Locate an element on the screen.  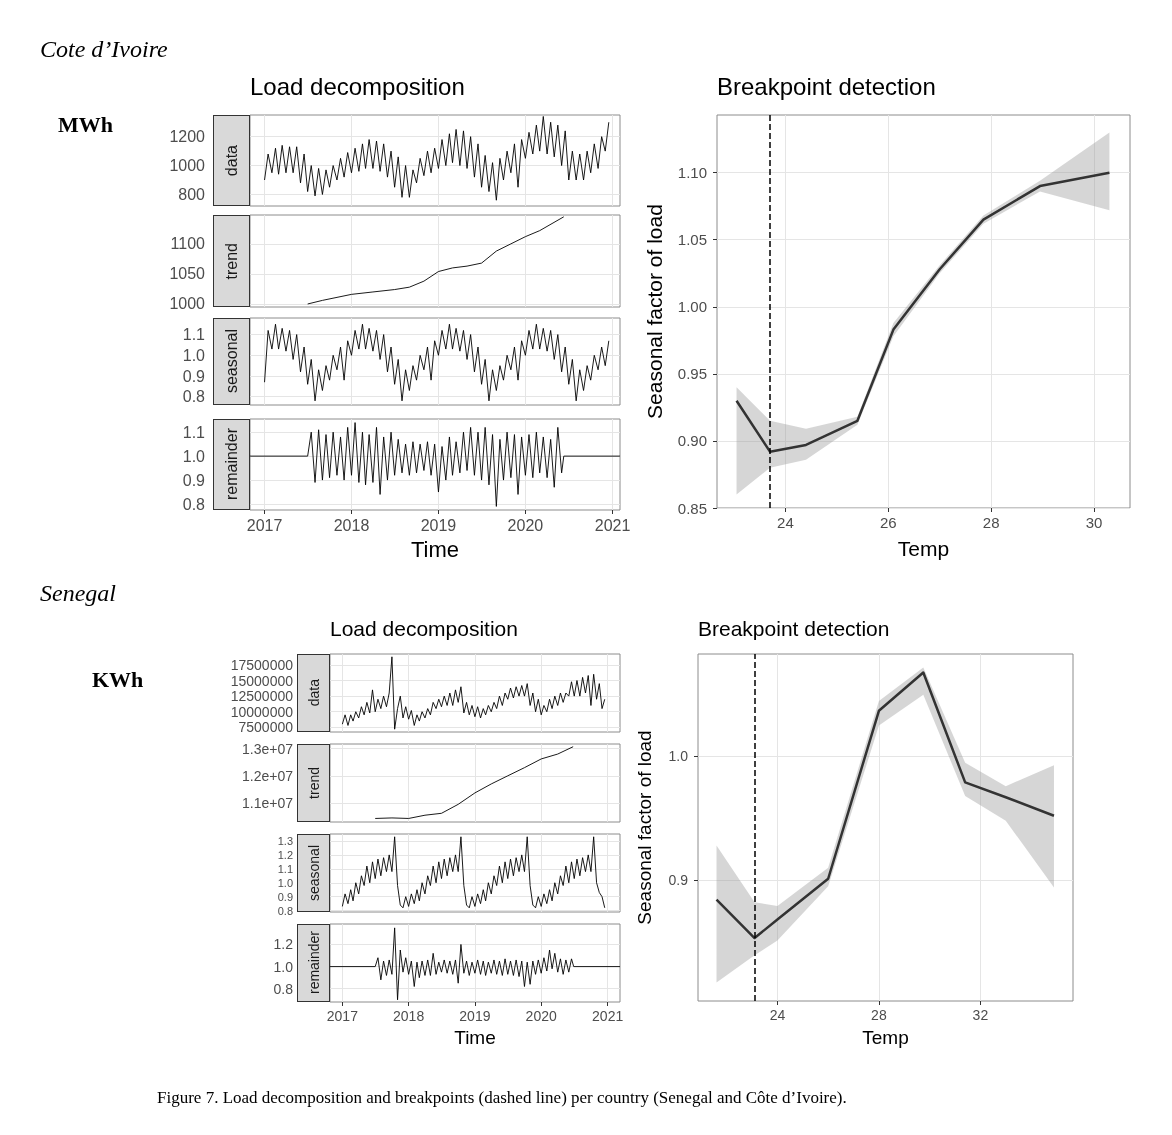
y-tick-label: 0.95 is located at coordinates (692, 374).